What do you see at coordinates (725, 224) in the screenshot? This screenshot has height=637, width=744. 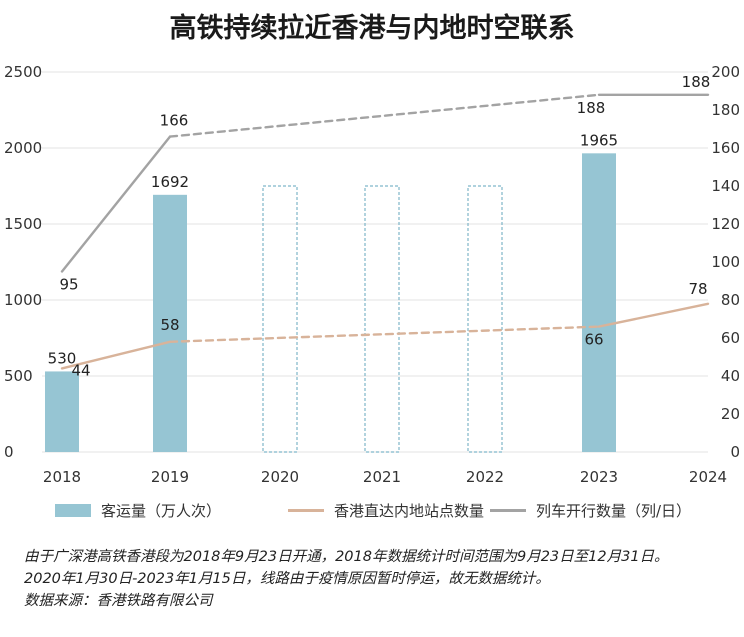 I see `y-right-tick-label: 120` at bounding box center [725, 224].